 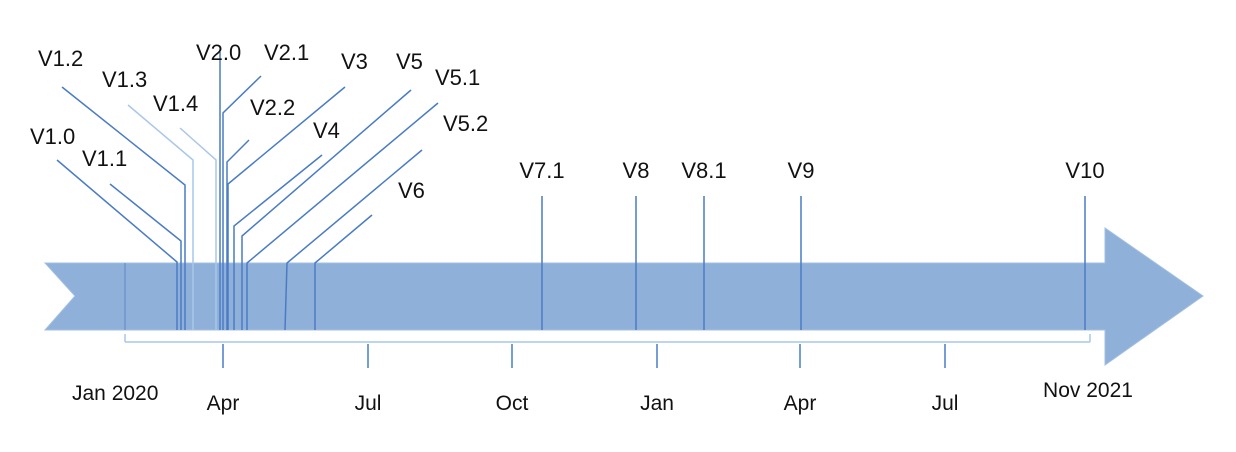 What do you see at coordinates (286, 52) in the screenshot?
I see `version-label-v2-1: V2.1` at bounding box center [286, 52].